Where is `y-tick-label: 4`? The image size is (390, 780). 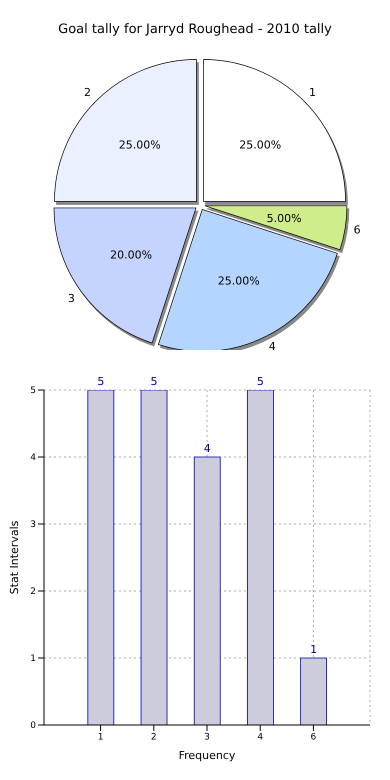 y-tick-label: 4 is located at coordinates (33, 458).